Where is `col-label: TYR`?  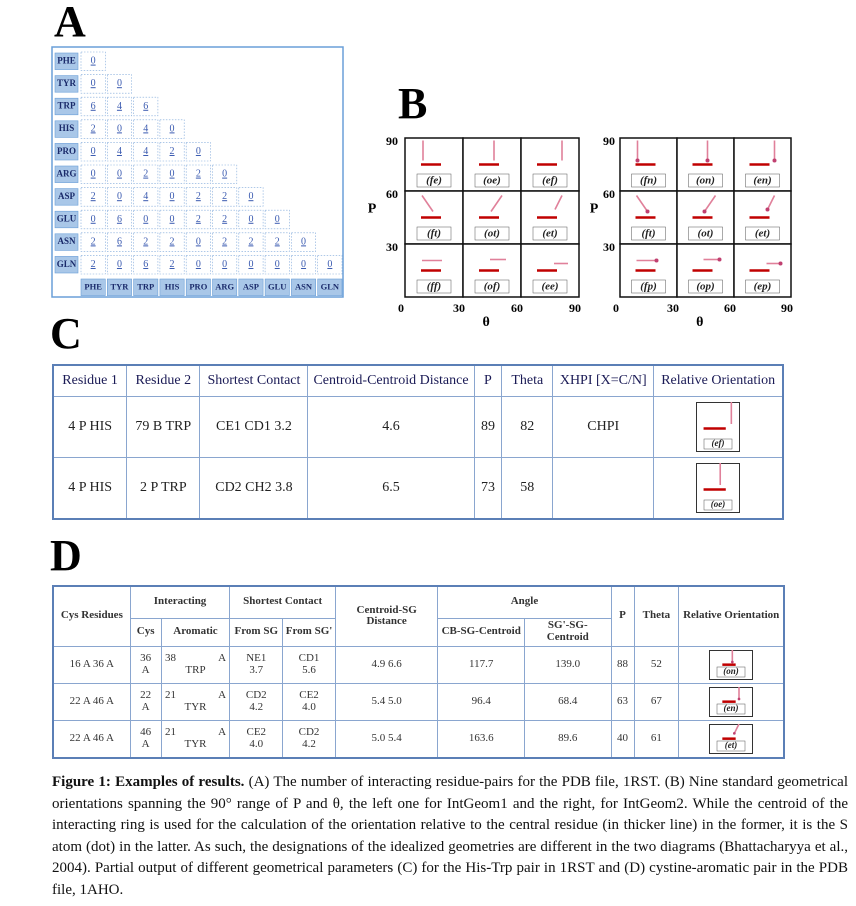 col-label: TYR is located at coordinates (119, 286).